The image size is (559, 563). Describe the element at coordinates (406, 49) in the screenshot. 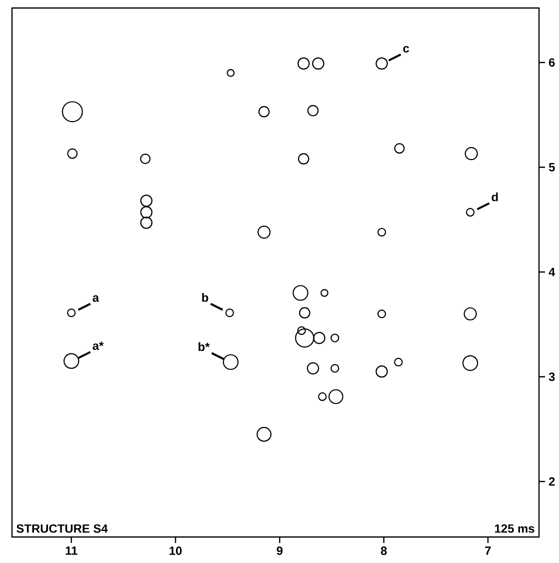

I see `annotation: c` at that location.